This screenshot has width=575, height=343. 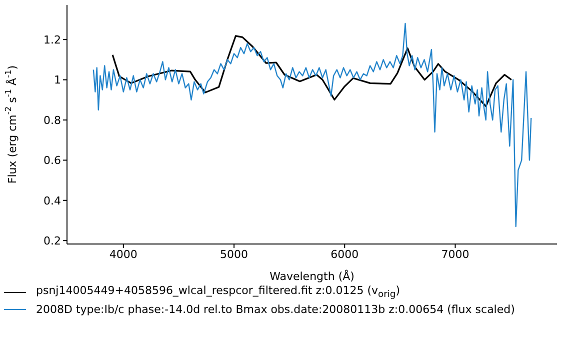 I want to click on x-tick-label: 6000, so click(x=344, y=254).